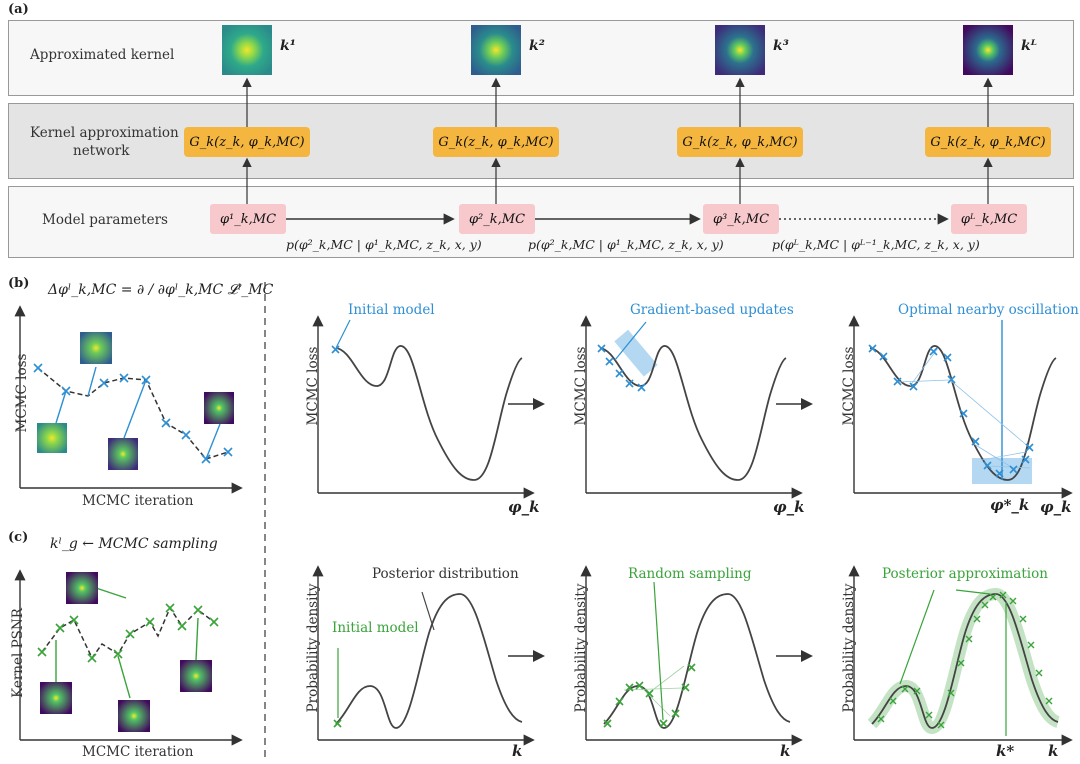 The image size is (1080, 764). What do you see at coordinates (965, 574) in the screenshot?
I see `c-plot3-annot: Posterior approximation` at bounding box center [965, 574].